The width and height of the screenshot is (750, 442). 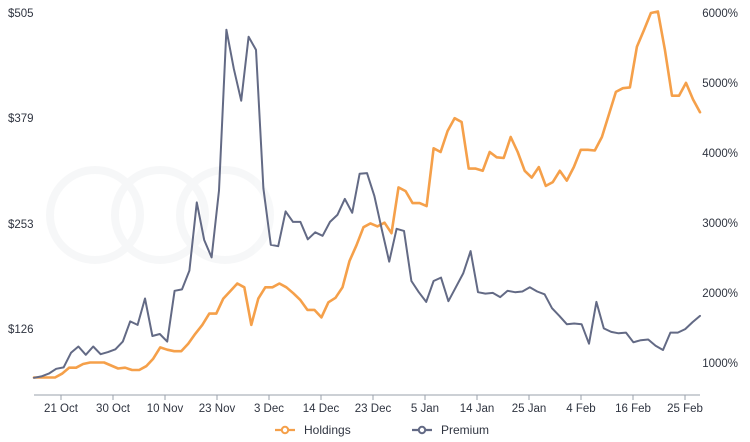 I want to click on legend-item-holdings: Holdings, so click(x=313, y=430).